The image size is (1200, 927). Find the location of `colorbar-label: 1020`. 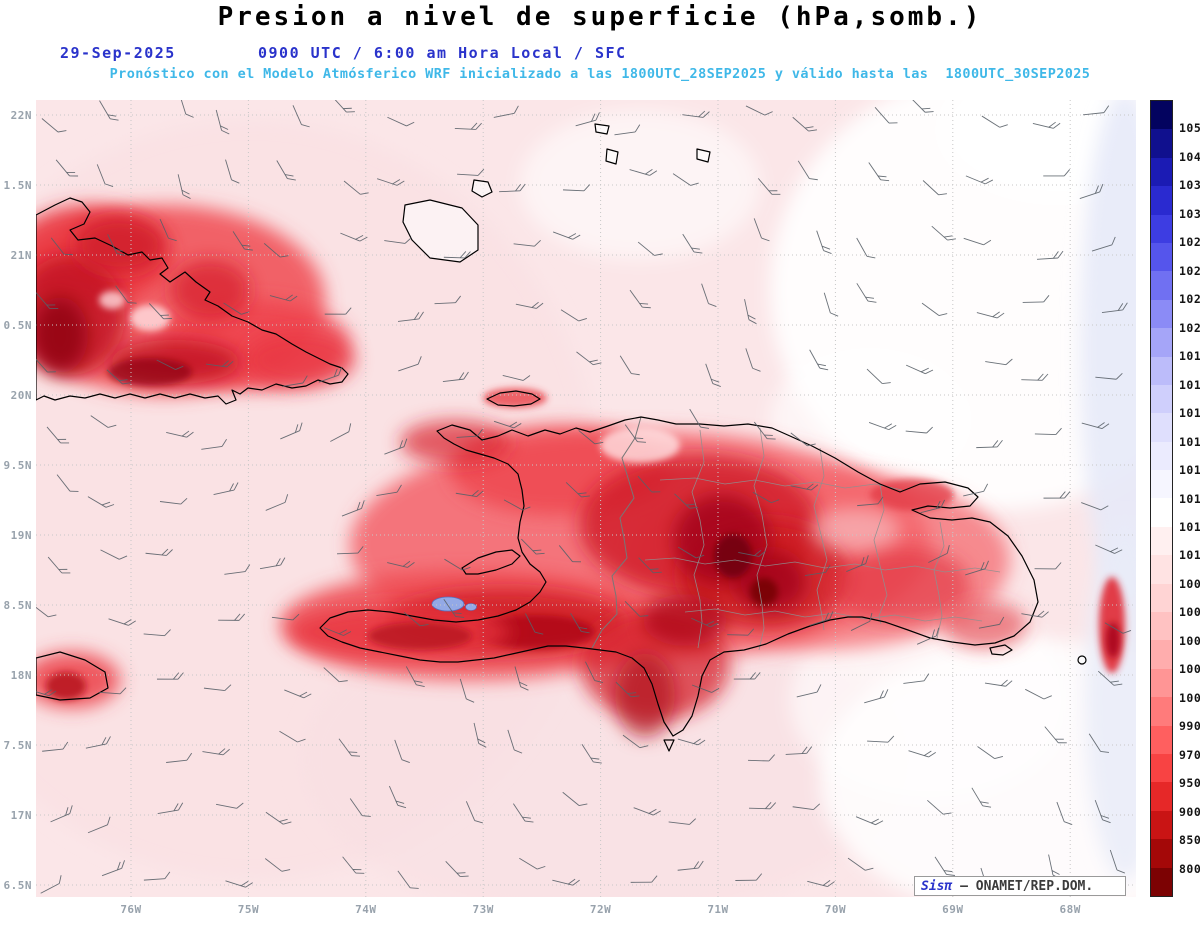

colorbar-label: 1020 is located at coordinates (1189, 327).